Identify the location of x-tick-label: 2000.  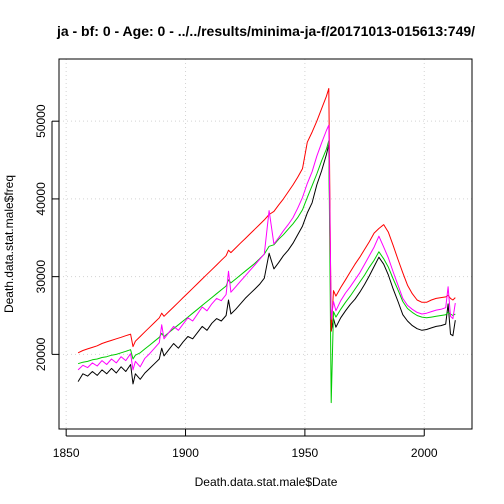
(424, 453).